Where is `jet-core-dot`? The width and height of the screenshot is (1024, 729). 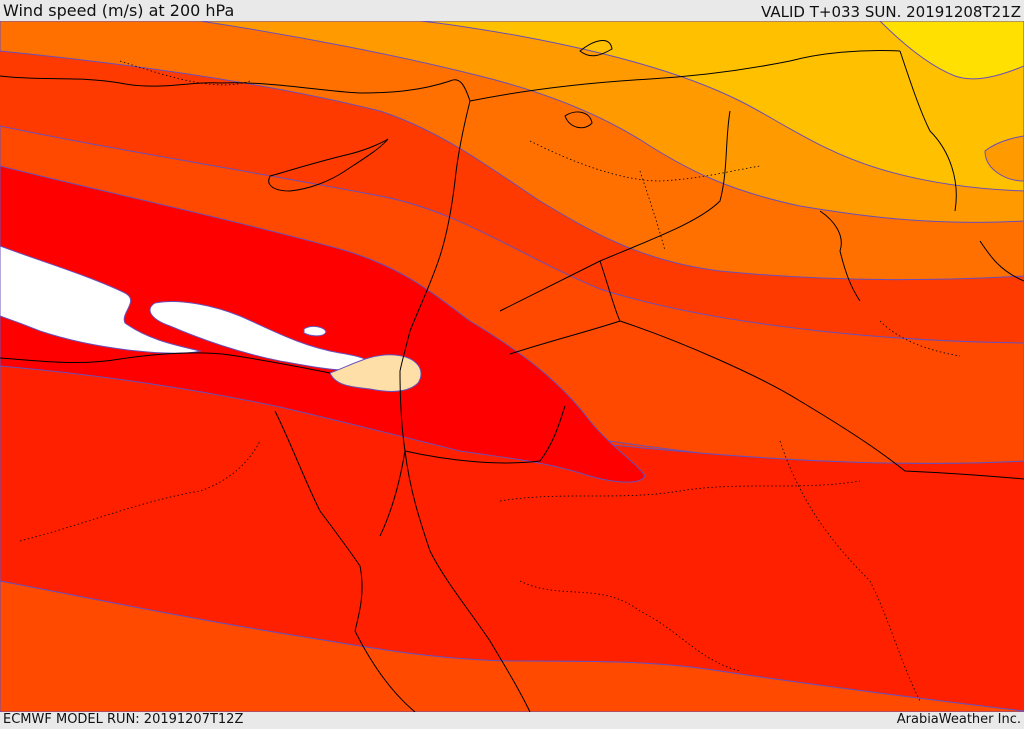 jet-core-dot is located at coordinates (315, 331).